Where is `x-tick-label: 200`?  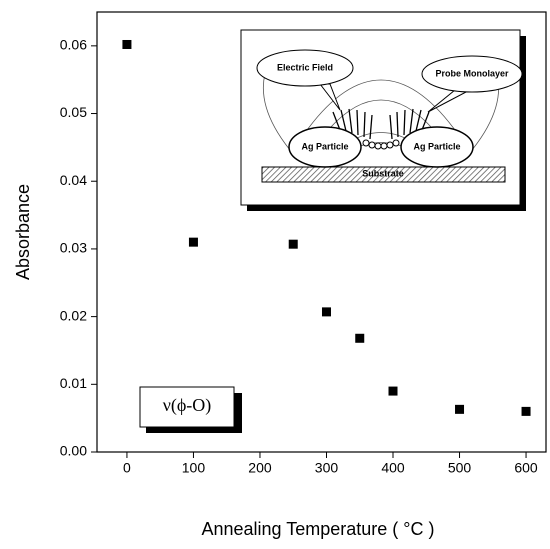 x-tick-label: 200 is located at coordinates (260, 468).